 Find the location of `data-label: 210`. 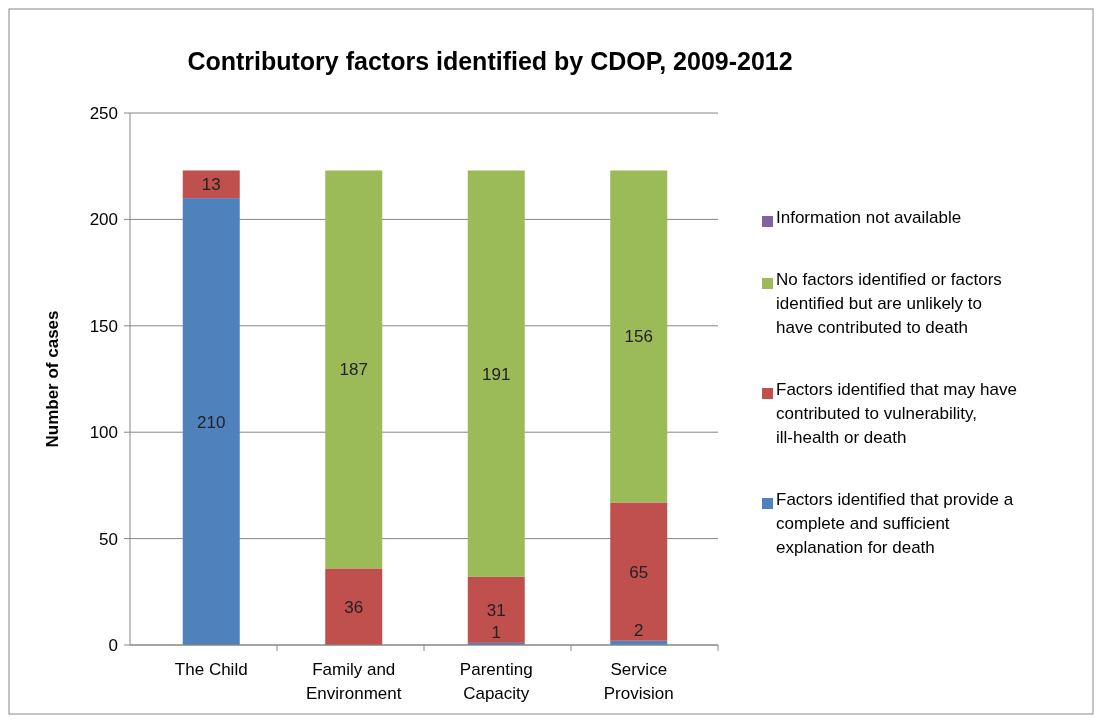

data-label: 210 is located at coordinates (211, 422).